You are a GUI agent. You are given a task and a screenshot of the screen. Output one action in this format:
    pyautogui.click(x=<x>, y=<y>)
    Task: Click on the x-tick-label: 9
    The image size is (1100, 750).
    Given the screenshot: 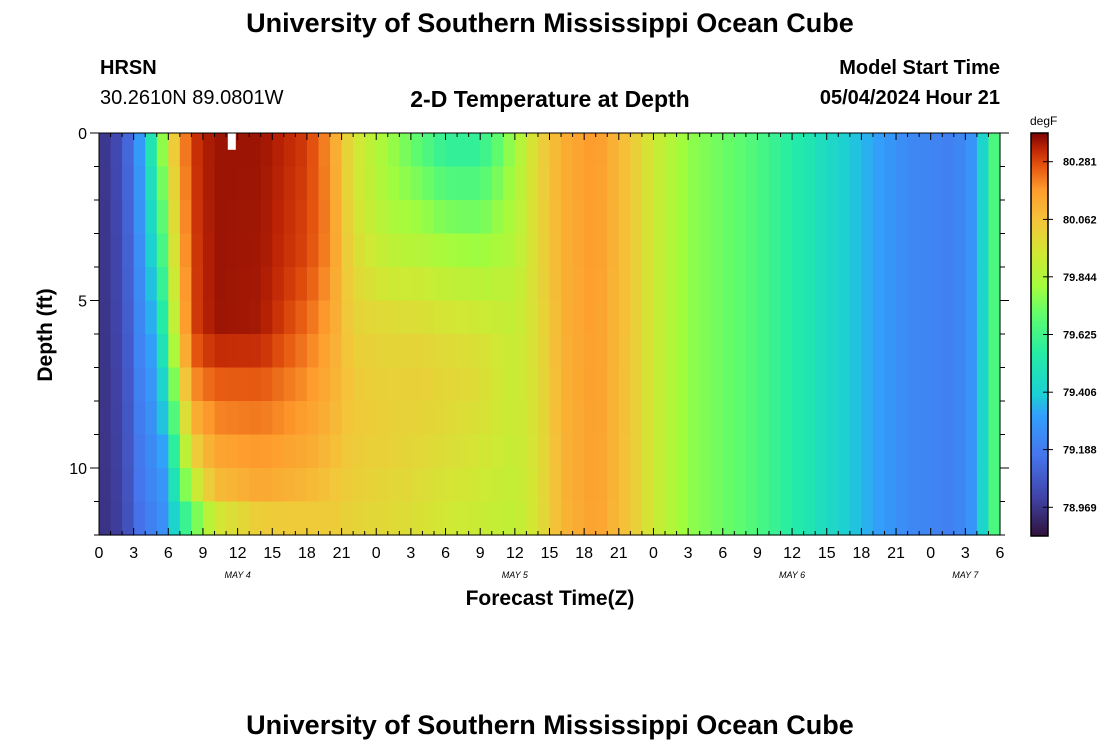 What is the action you would take?
    pyautogui.click(x=203, y=553)
    